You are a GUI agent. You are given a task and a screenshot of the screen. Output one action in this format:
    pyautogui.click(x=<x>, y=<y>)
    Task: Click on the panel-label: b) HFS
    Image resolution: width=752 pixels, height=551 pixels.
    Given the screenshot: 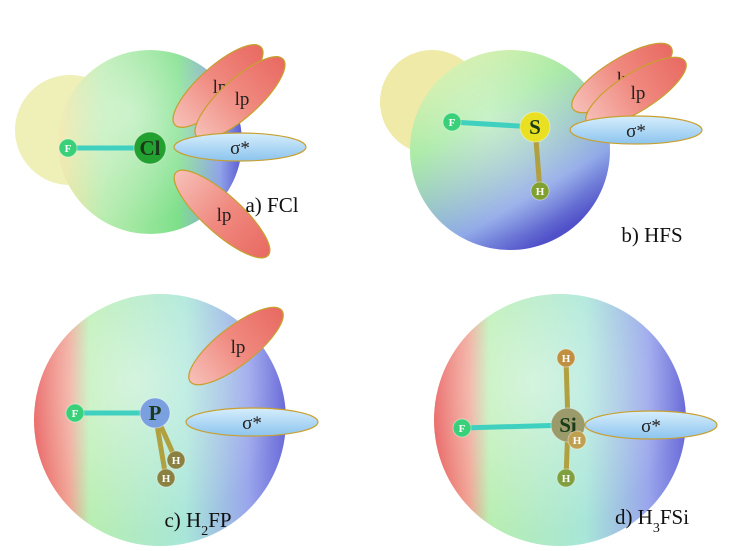 What is the action you would take?
    pyautogui.click(x=651, y=235)
    